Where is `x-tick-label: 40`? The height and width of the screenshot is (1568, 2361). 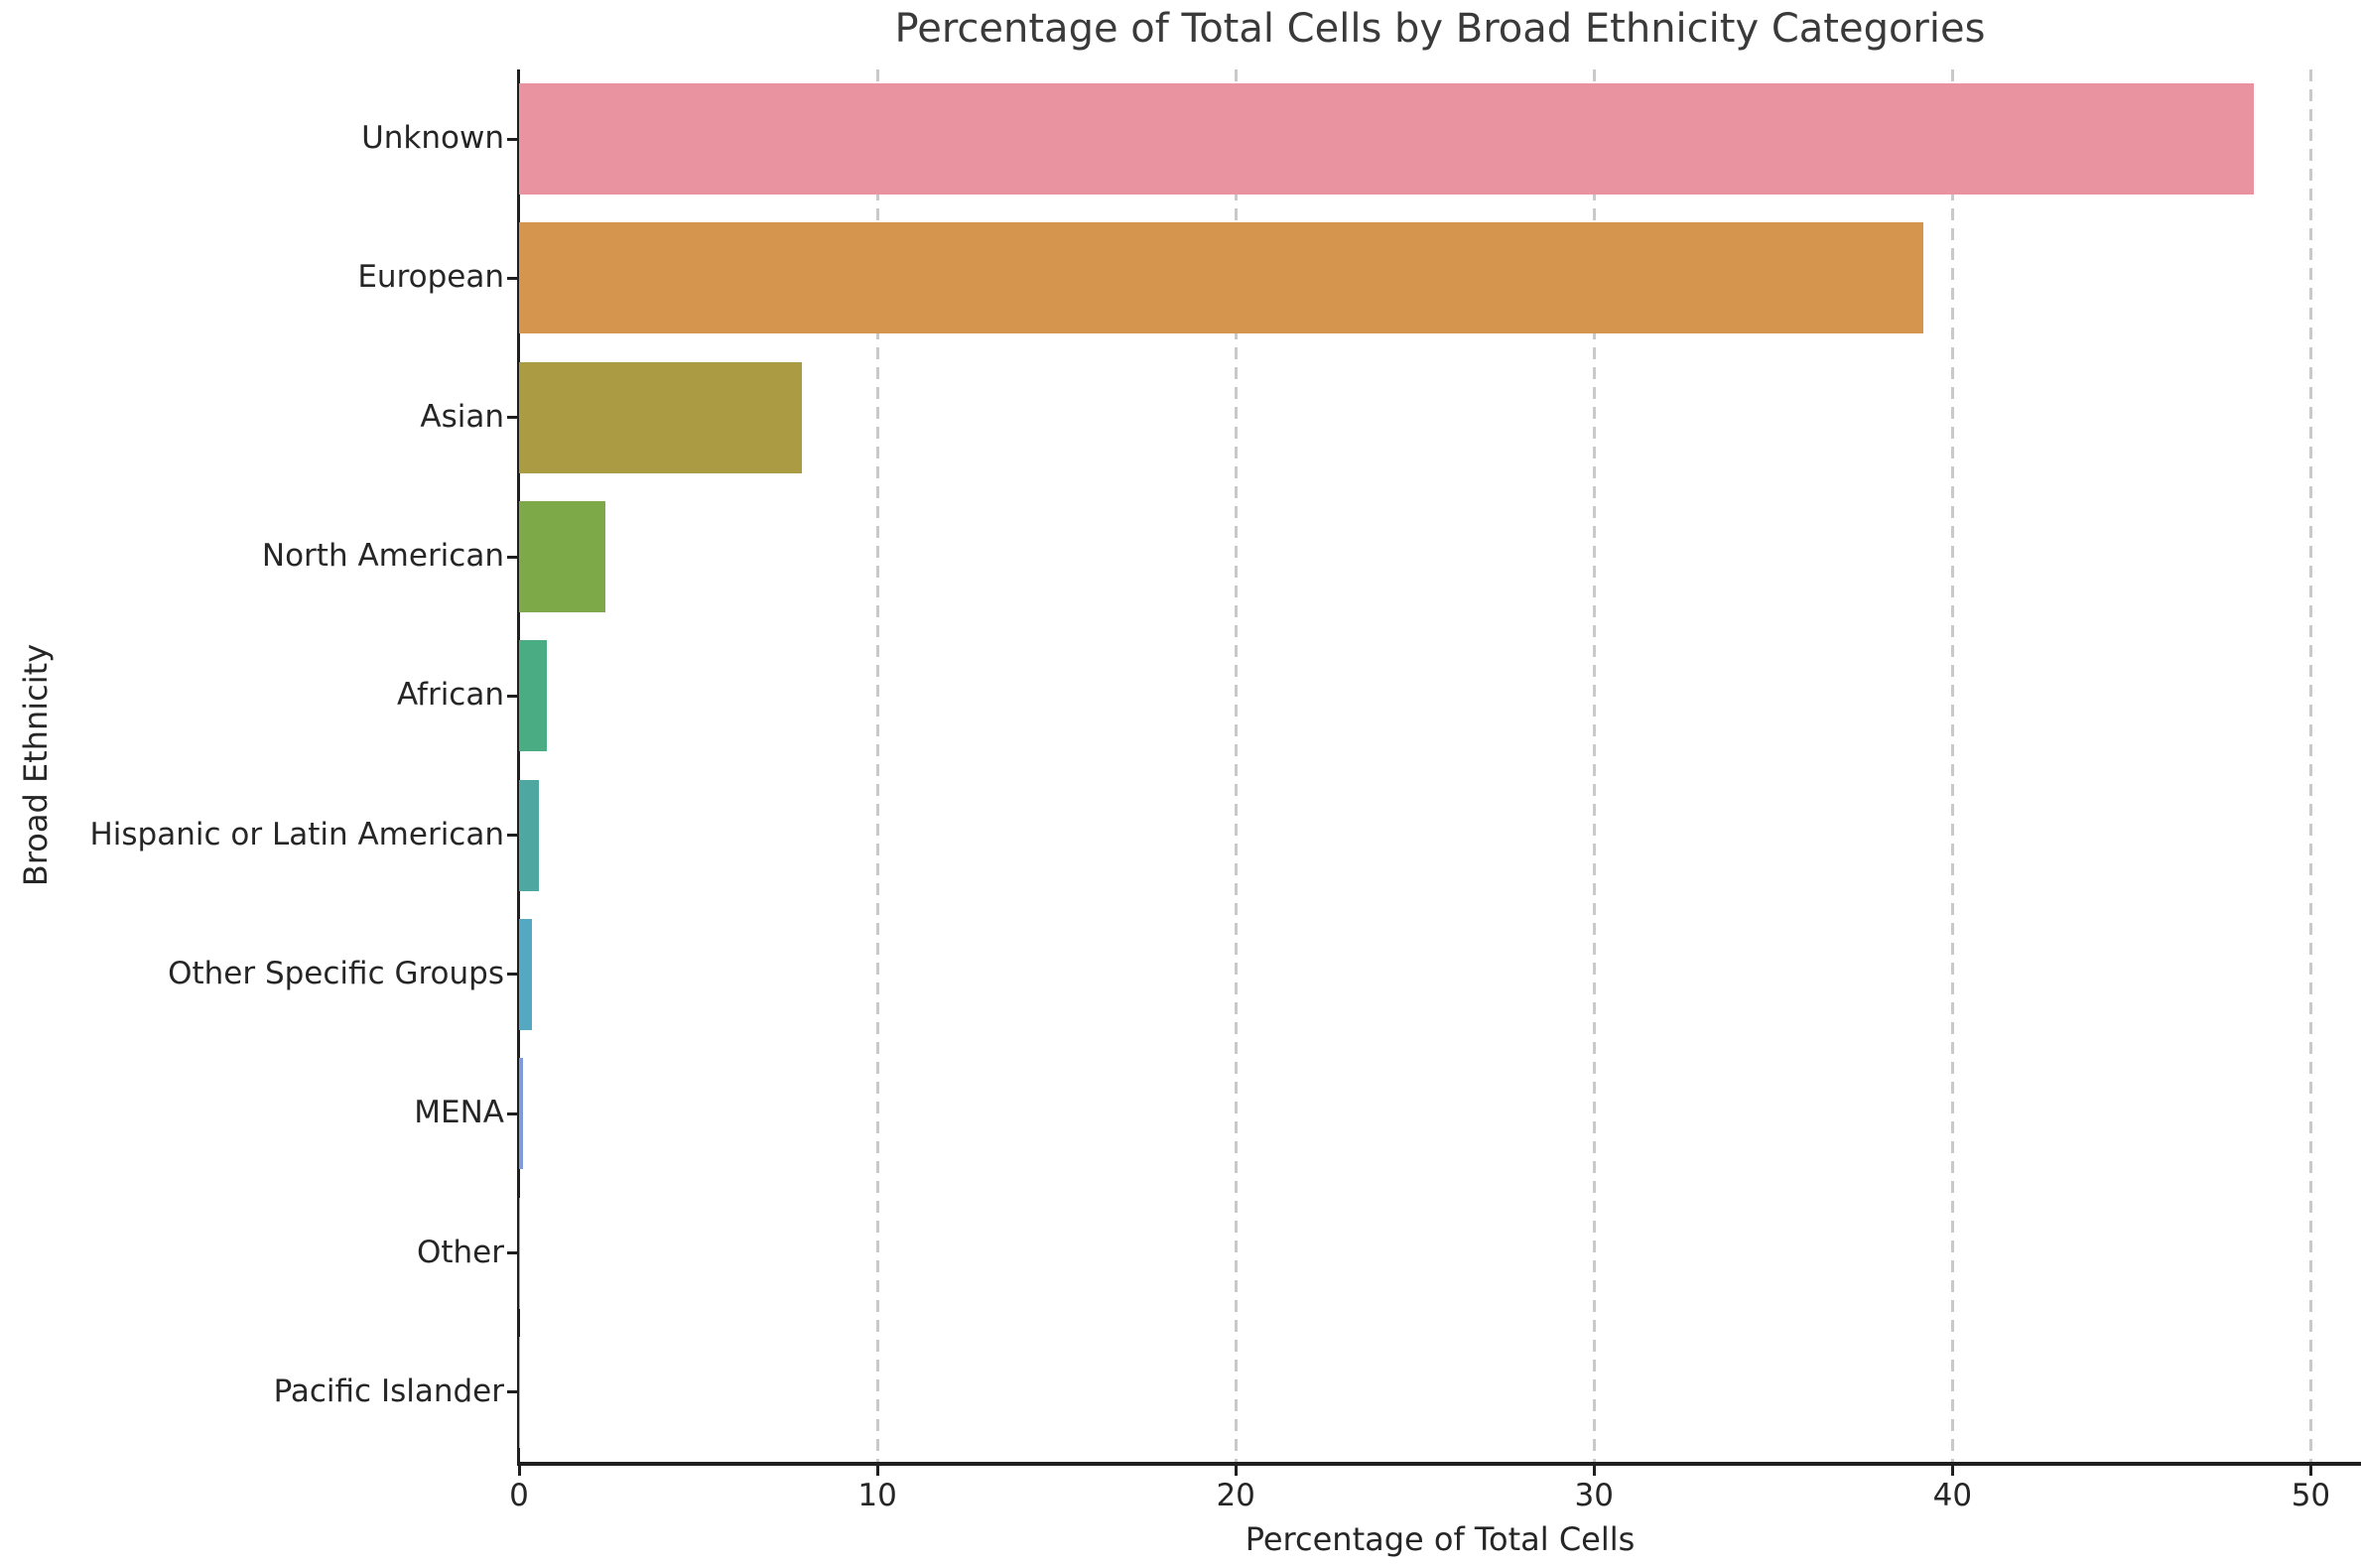 x-tick-label: 40 is located at coordinates (1952, 1495).